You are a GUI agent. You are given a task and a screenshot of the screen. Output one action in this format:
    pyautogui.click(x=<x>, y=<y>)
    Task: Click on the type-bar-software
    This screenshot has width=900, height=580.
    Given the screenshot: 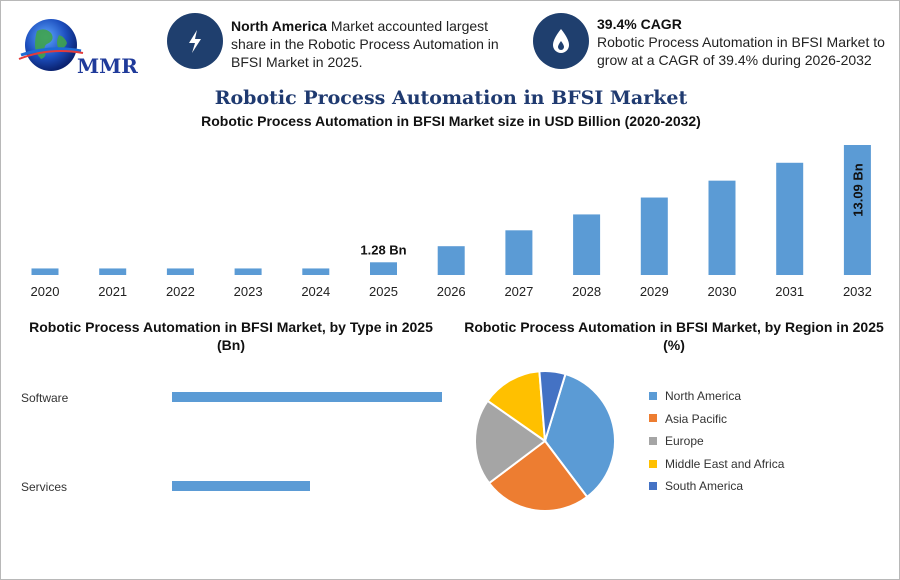 What is the action you would take?
    pyautogui.click(x=307, y=397)
    